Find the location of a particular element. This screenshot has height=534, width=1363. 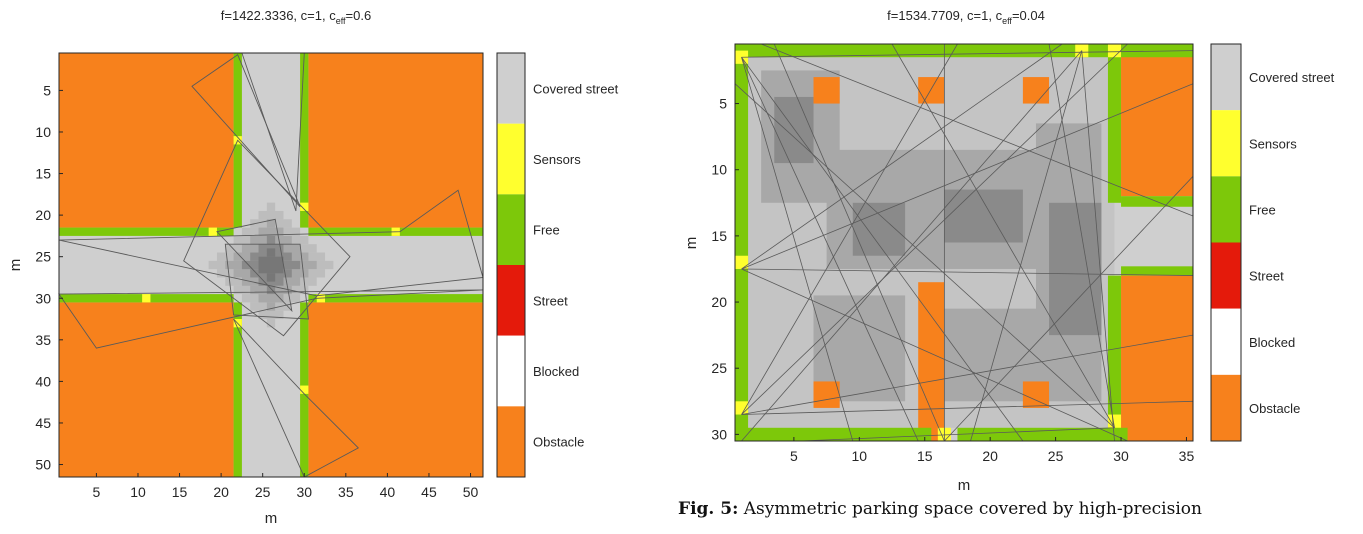

right-y-axis-label: m is located at coordinates (691, 243).